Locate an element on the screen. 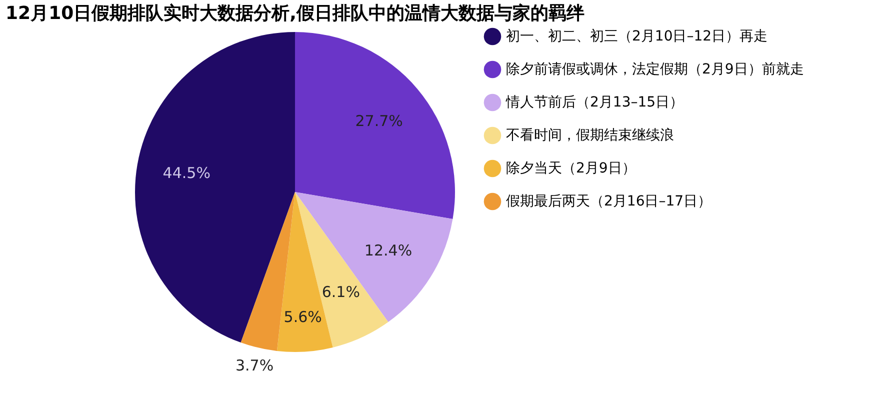  data-label: 12.4% is located at coordinates (388, 250).